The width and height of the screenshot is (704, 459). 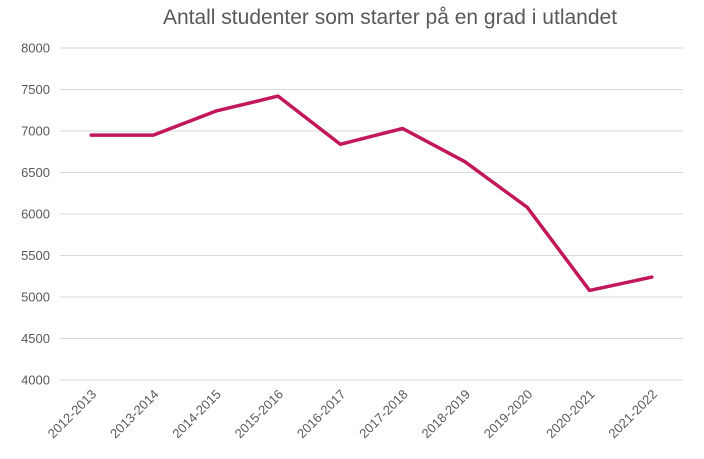 I want to click on data-point-2019-2020, so click(x=527, y=207).